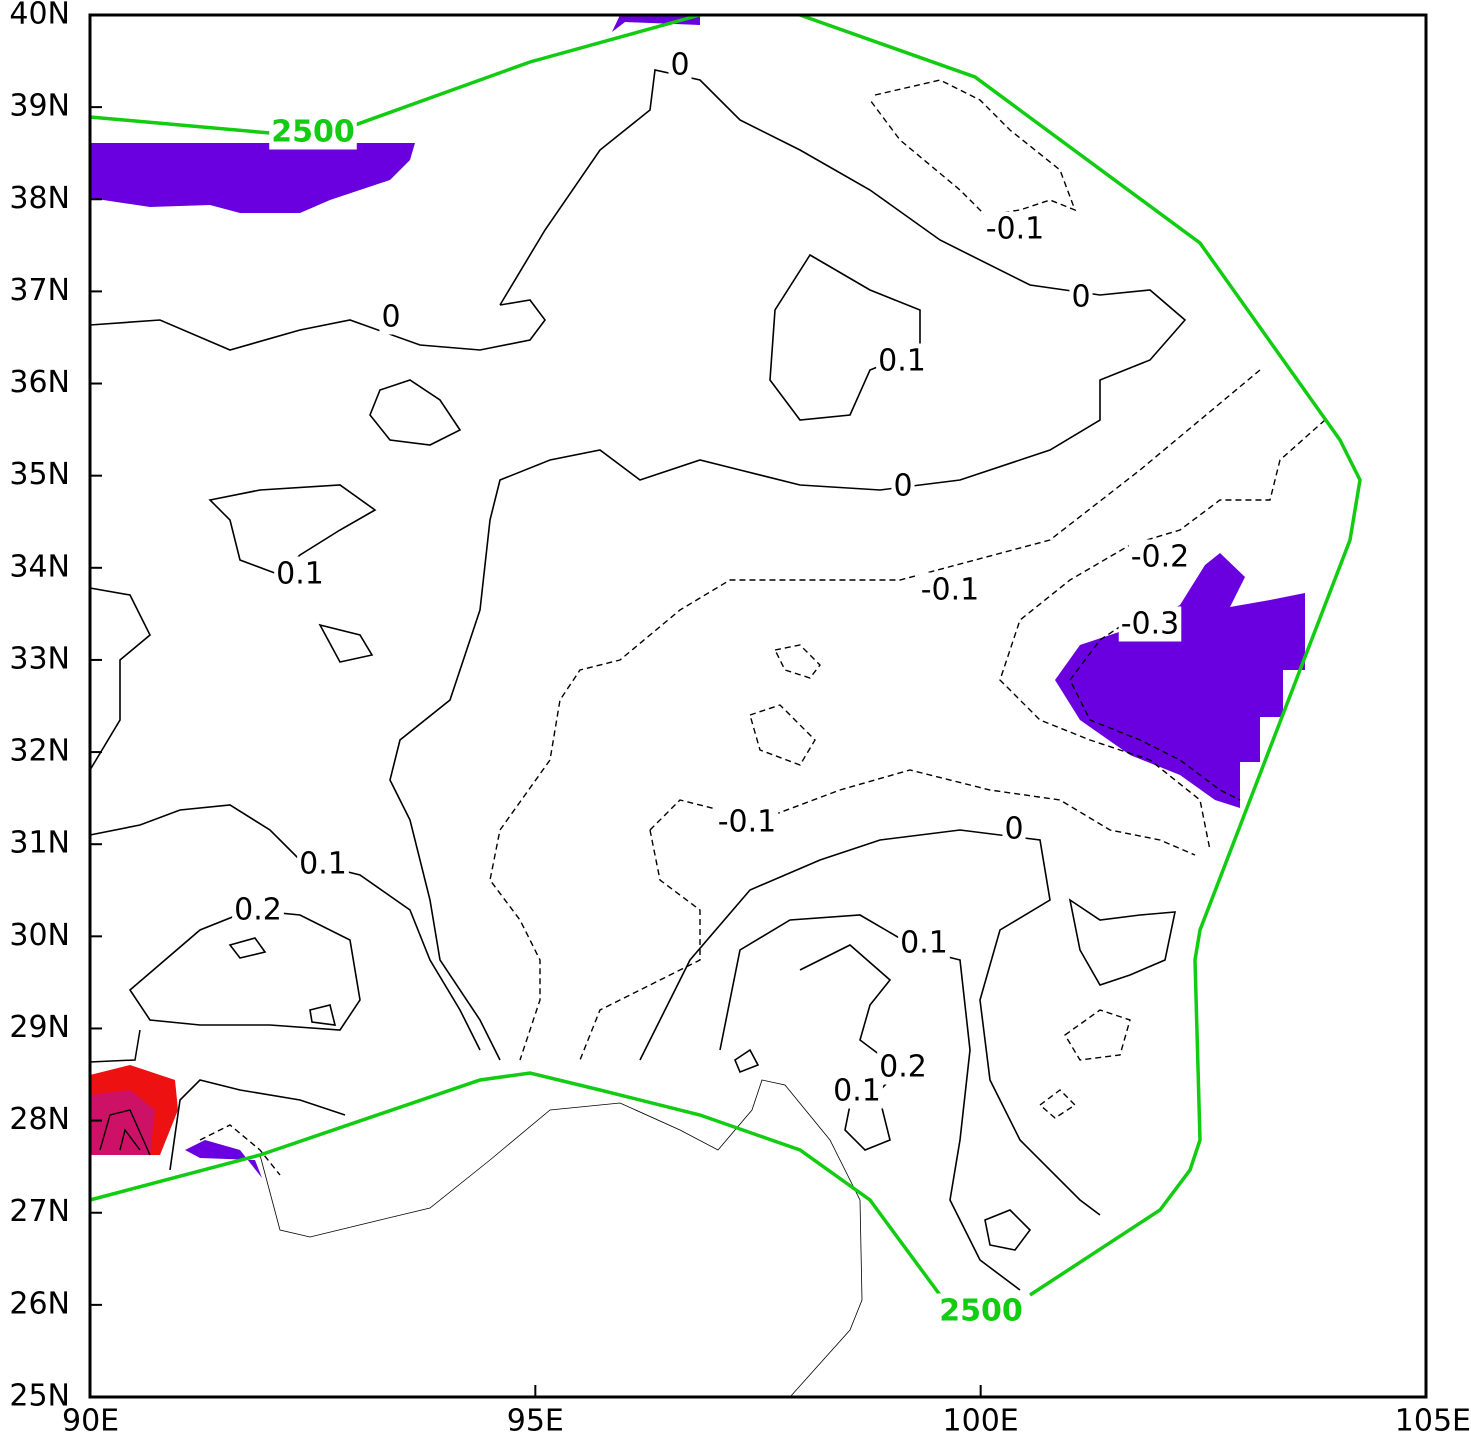  I want to click on x-tick-label: 95E, so click(535, 1421).